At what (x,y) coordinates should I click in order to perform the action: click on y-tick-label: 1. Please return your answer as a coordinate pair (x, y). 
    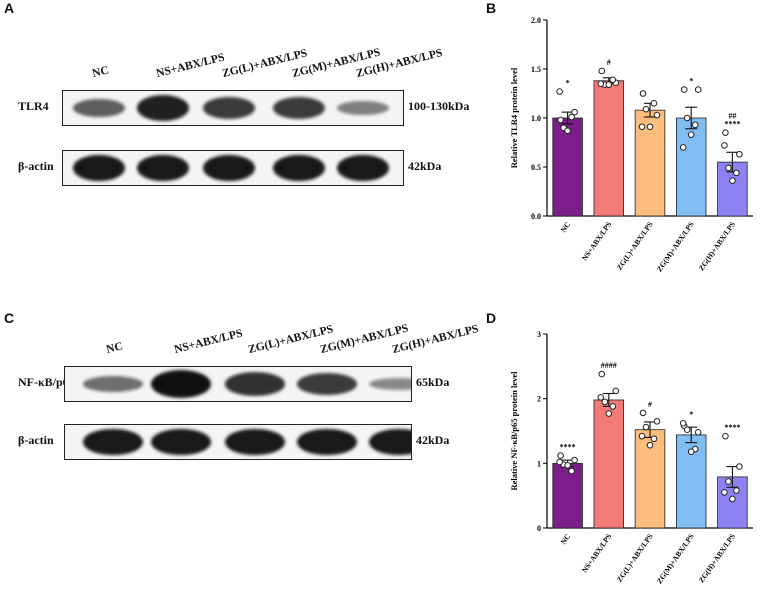
    Looking at the image, I should click on (539, 463).